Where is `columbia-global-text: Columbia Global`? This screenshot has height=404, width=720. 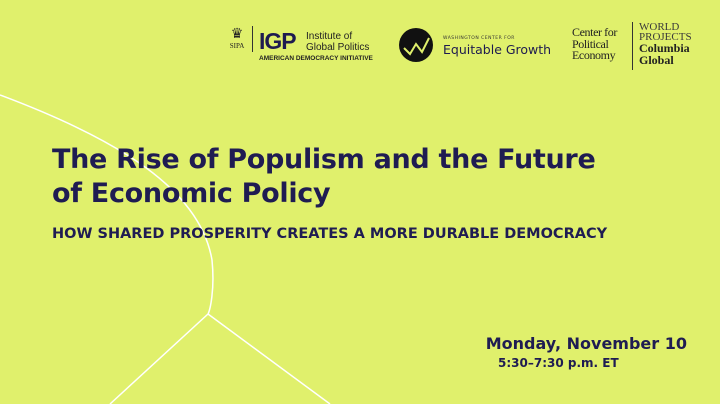 columbia-global-text: Columbia Global is located at coordinates (664, 54).